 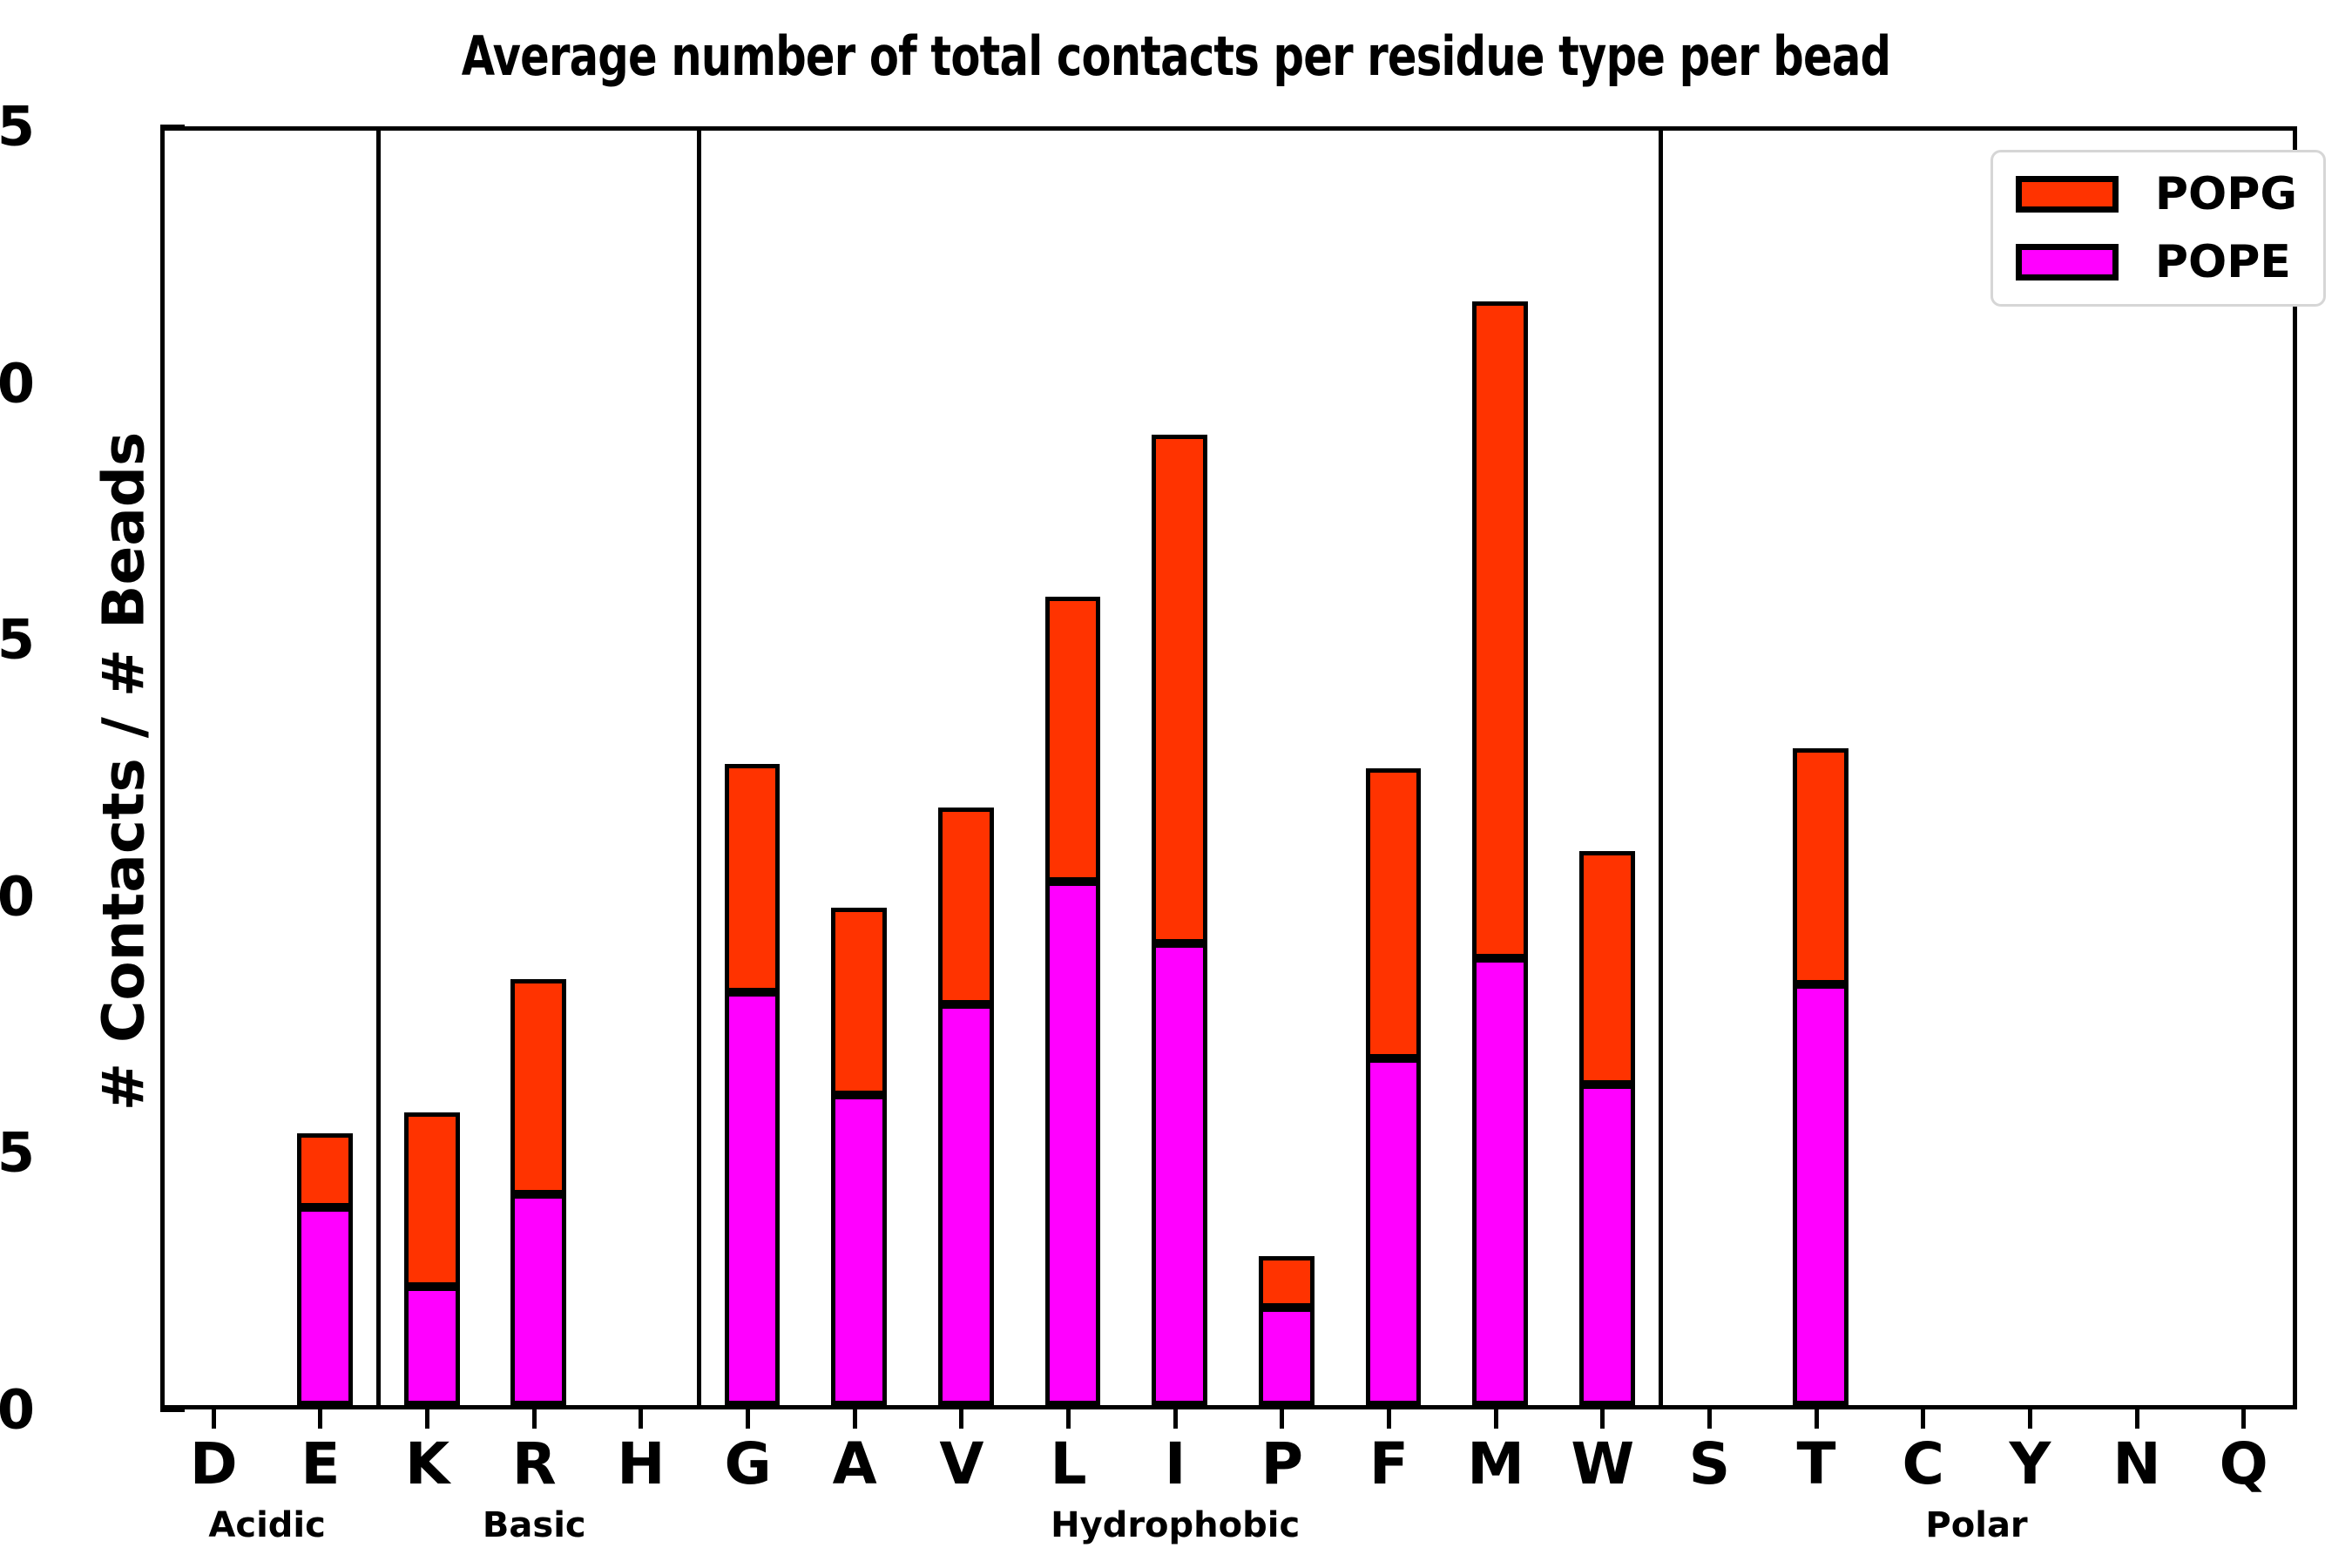 I want to click on bar-I, so click(x=1180, y=920).